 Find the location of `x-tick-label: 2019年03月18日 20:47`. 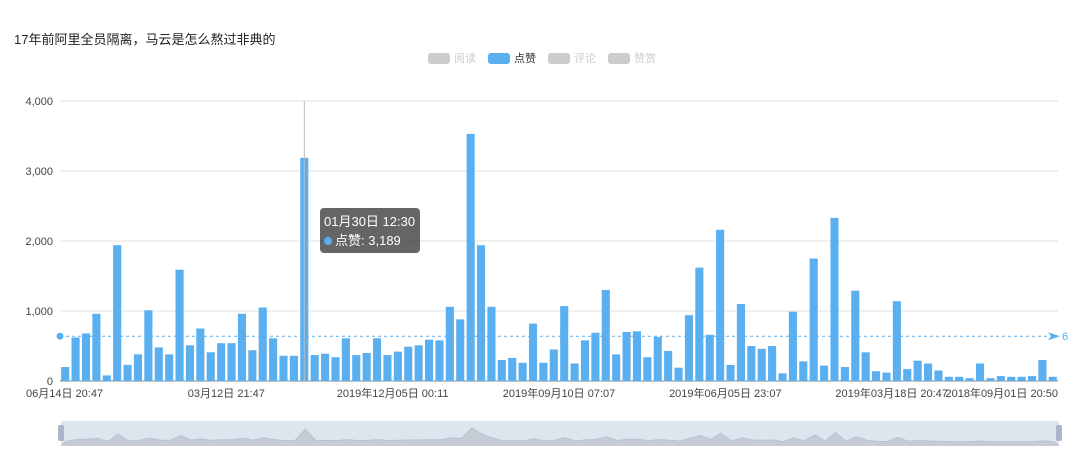

x-tick-label: 2019年03月18日 20:47 is located at coordinates (891, 393).